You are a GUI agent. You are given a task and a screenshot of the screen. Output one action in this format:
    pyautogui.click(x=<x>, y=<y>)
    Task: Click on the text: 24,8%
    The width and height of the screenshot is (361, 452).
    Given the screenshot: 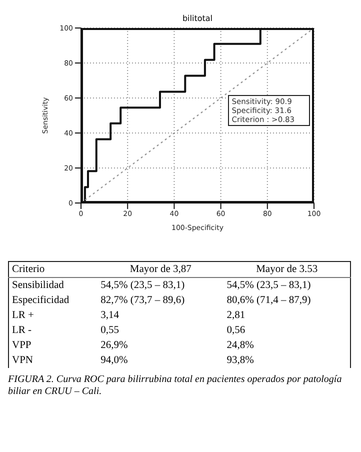 What is the action you would take?
    pyautogui.click(x=240, y=346)
    